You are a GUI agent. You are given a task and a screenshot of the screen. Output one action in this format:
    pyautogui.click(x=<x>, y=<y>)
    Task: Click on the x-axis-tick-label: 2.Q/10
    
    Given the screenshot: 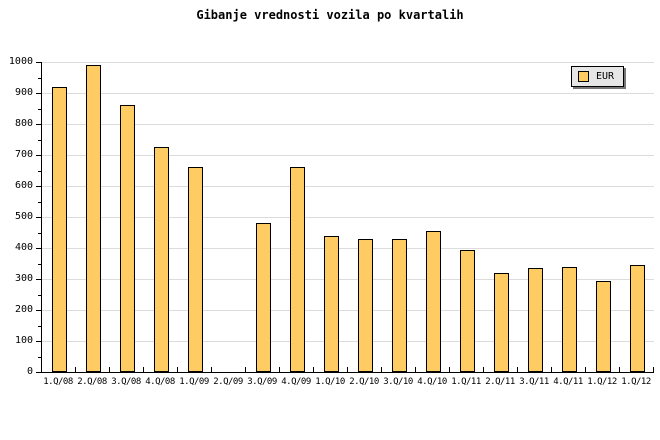 What is the action you would take?
    pyautogui.click(x=364, y=382)
    